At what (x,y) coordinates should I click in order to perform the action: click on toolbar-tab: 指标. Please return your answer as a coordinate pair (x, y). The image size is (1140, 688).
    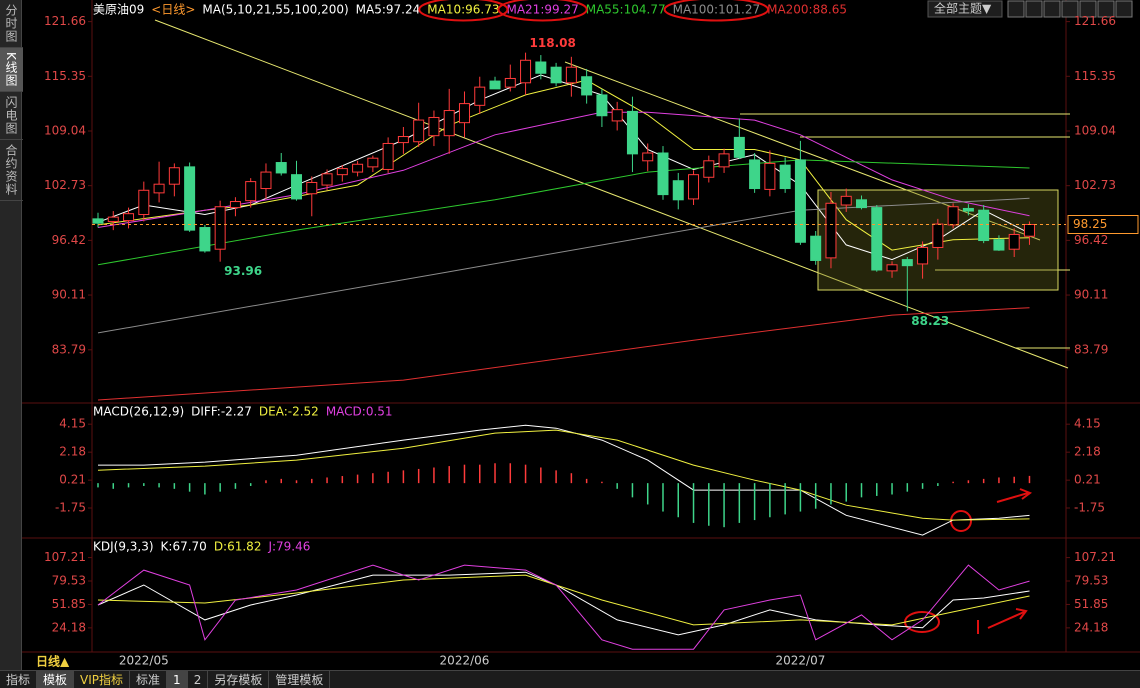
    Looking at the image, I should click on (19, 679).